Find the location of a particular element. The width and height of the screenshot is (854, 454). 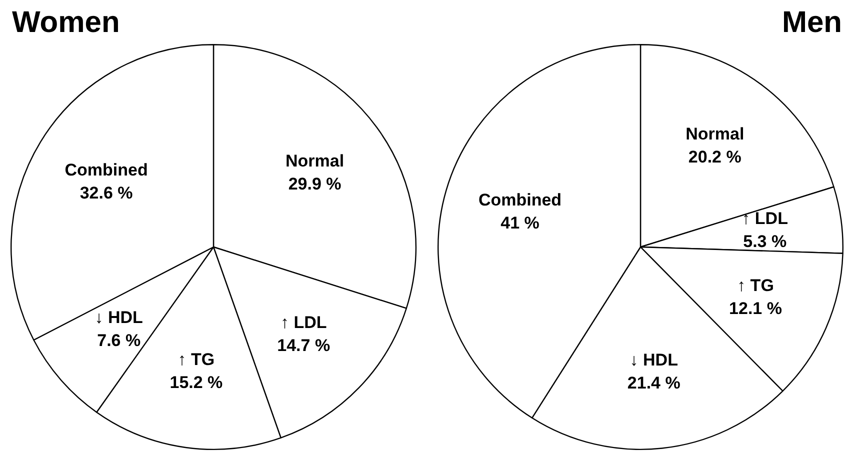

data-label: 20.2 % is located at coordinates (715, 157).